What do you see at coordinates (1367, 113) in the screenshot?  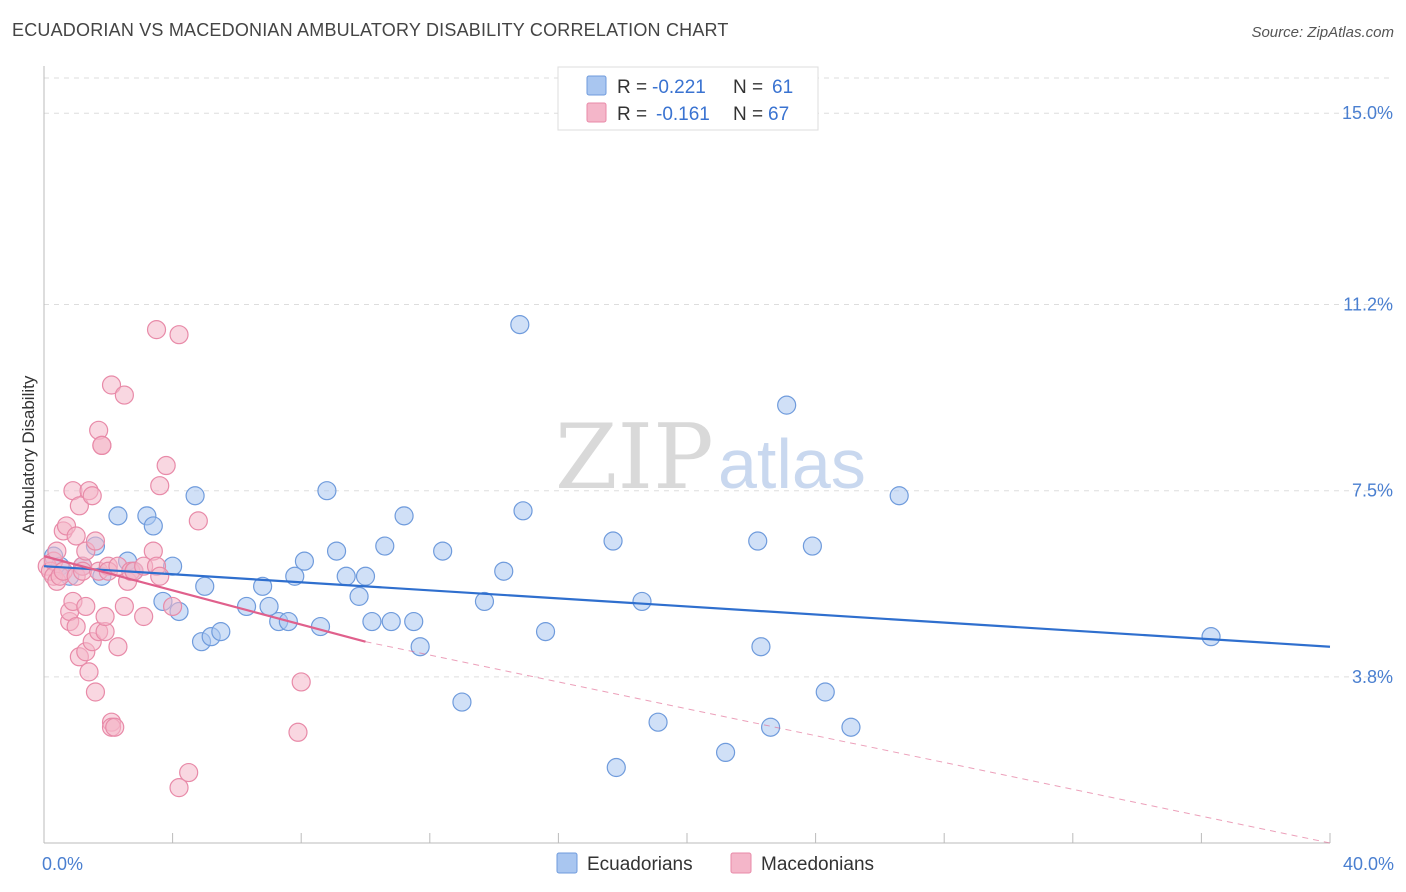 I see `y-tick-label: 15.0%` at bounding box center [1367, 113].